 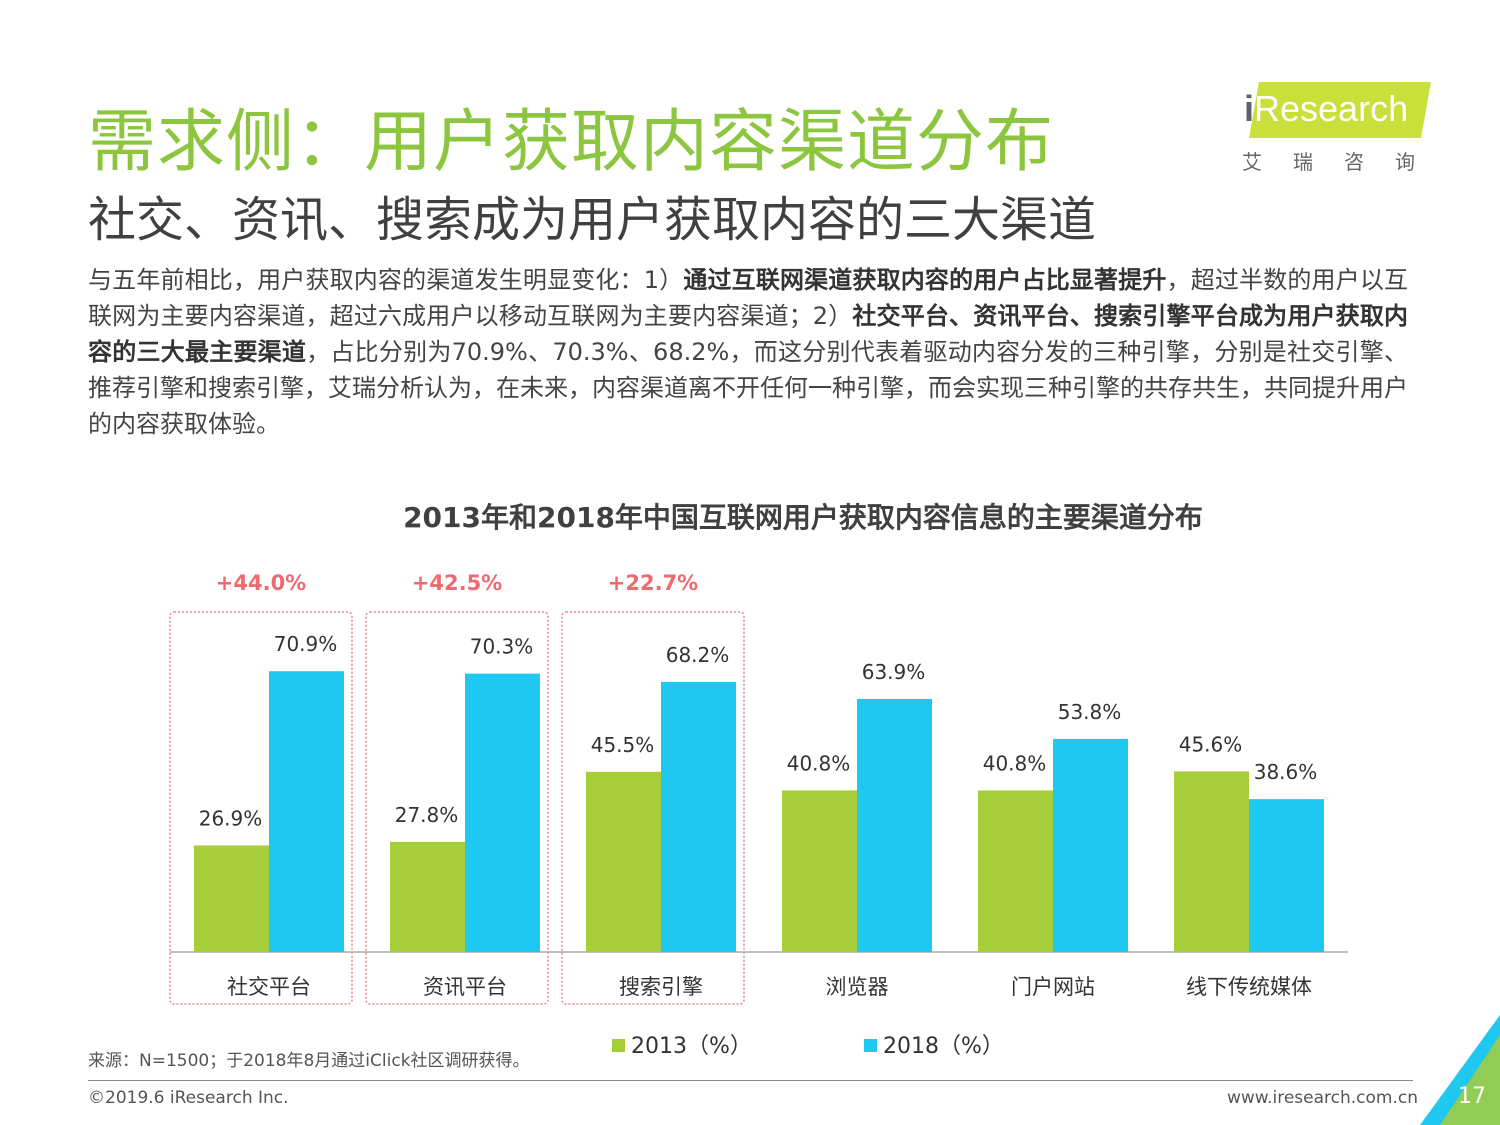 What do you see at coordinates (188, 1098) in the screenshot?
I see `copyright: ©2019.6 iResearch Inc.` at bounding box center [188, 1098].